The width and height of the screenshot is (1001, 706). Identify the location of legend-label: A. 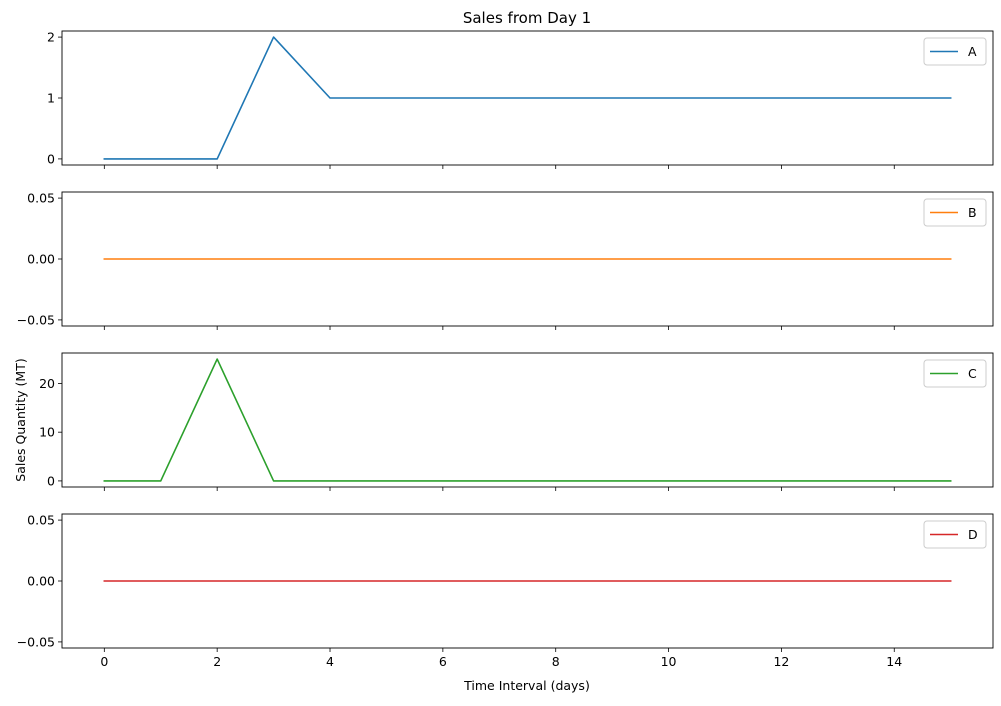
(972, 51).